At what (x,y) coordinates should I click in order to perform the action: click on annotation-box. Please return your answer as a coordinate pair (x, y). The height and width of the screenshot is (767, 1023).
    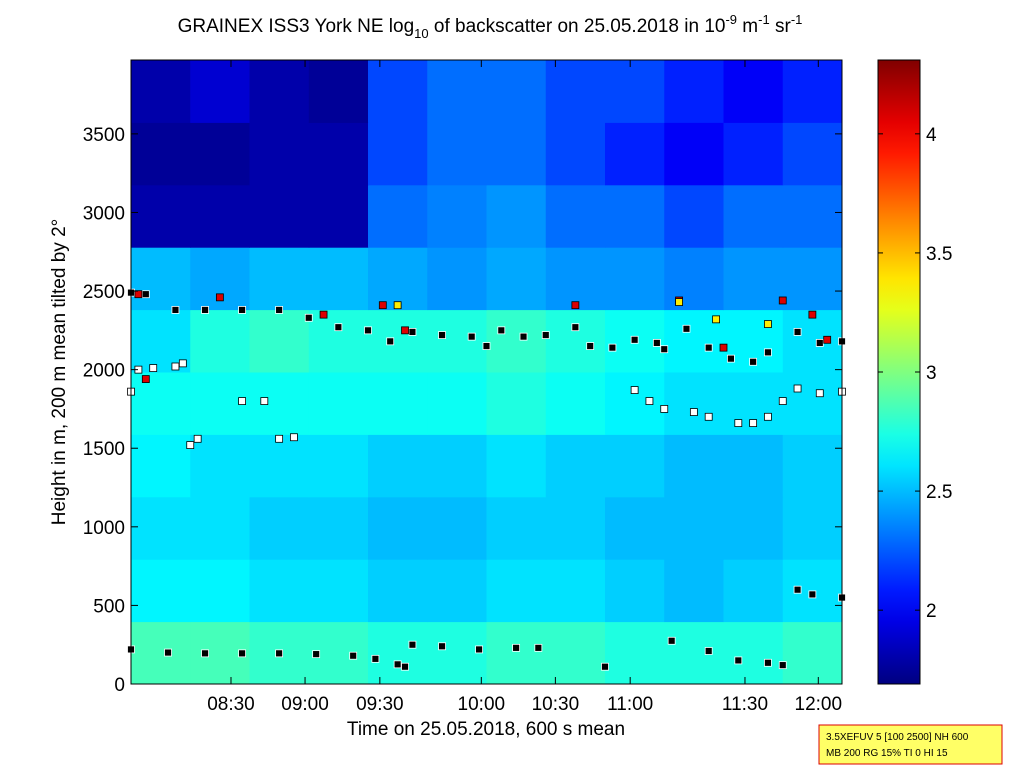
    Looking at the image, I should click on (910, 744).